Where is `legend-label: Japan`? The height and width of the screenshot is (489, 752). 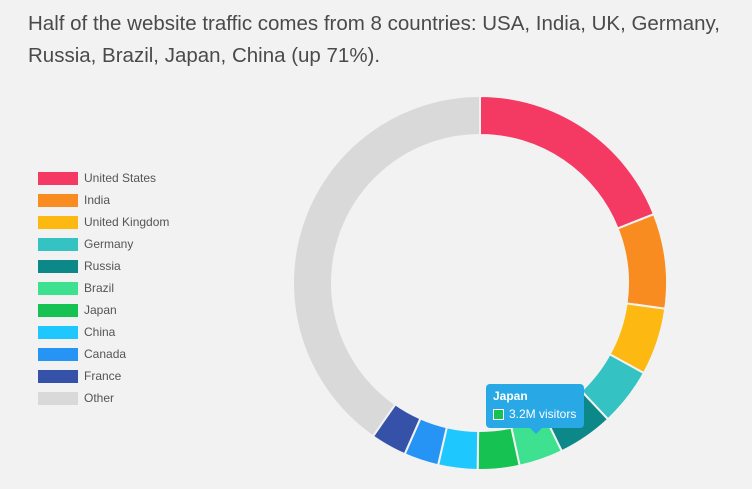 legend-label: Japan is located at coordinates (100, 310).